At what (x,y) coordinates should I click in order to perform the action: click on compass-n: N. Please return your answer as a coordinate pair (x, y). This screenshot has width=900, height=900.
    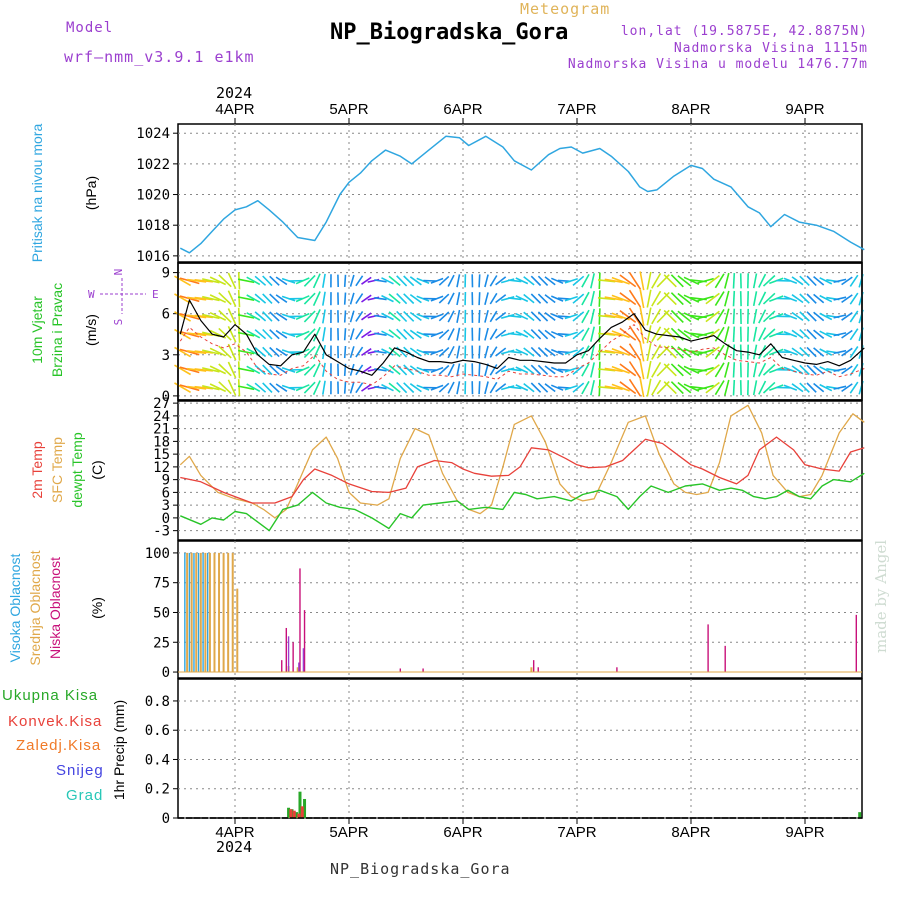
    Looking at the image, I should click on (118, 272).